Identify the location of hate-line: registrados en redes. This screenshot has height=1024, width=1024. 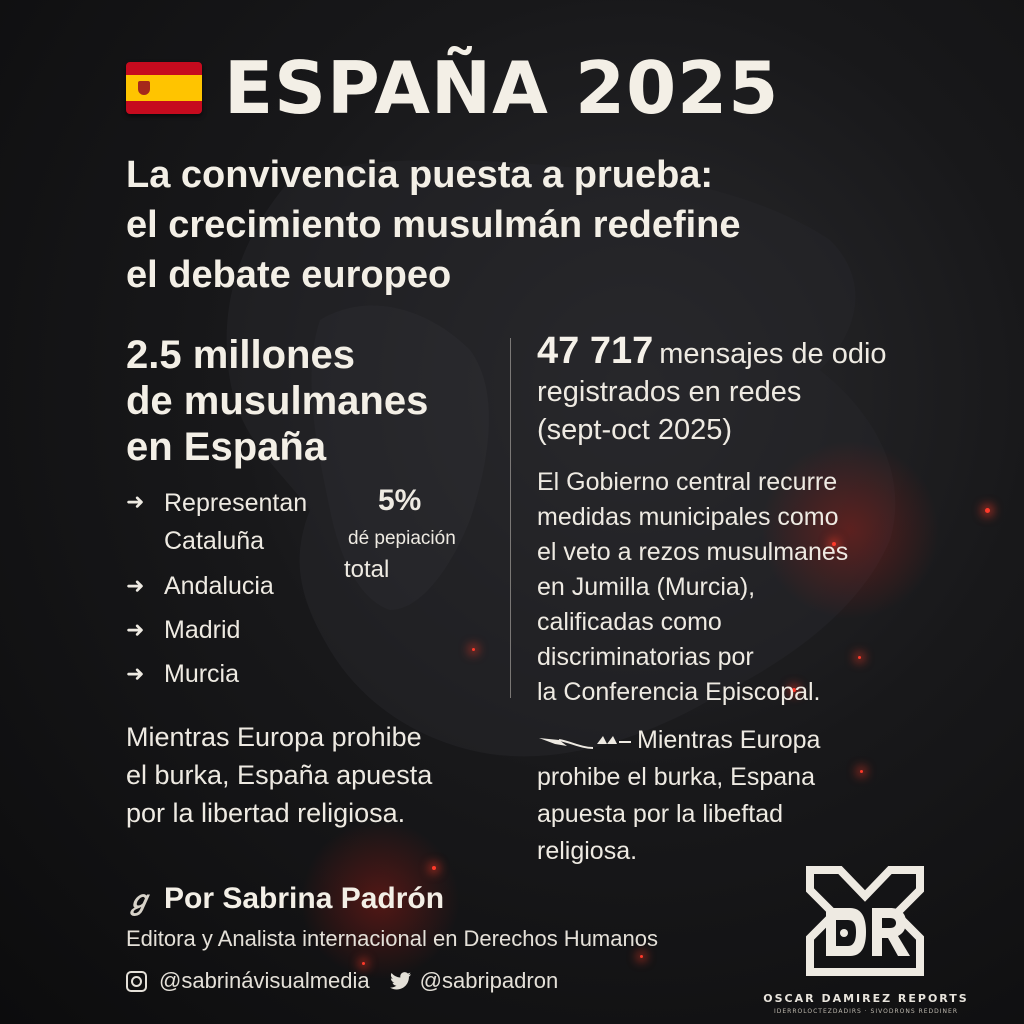
(669, 392).